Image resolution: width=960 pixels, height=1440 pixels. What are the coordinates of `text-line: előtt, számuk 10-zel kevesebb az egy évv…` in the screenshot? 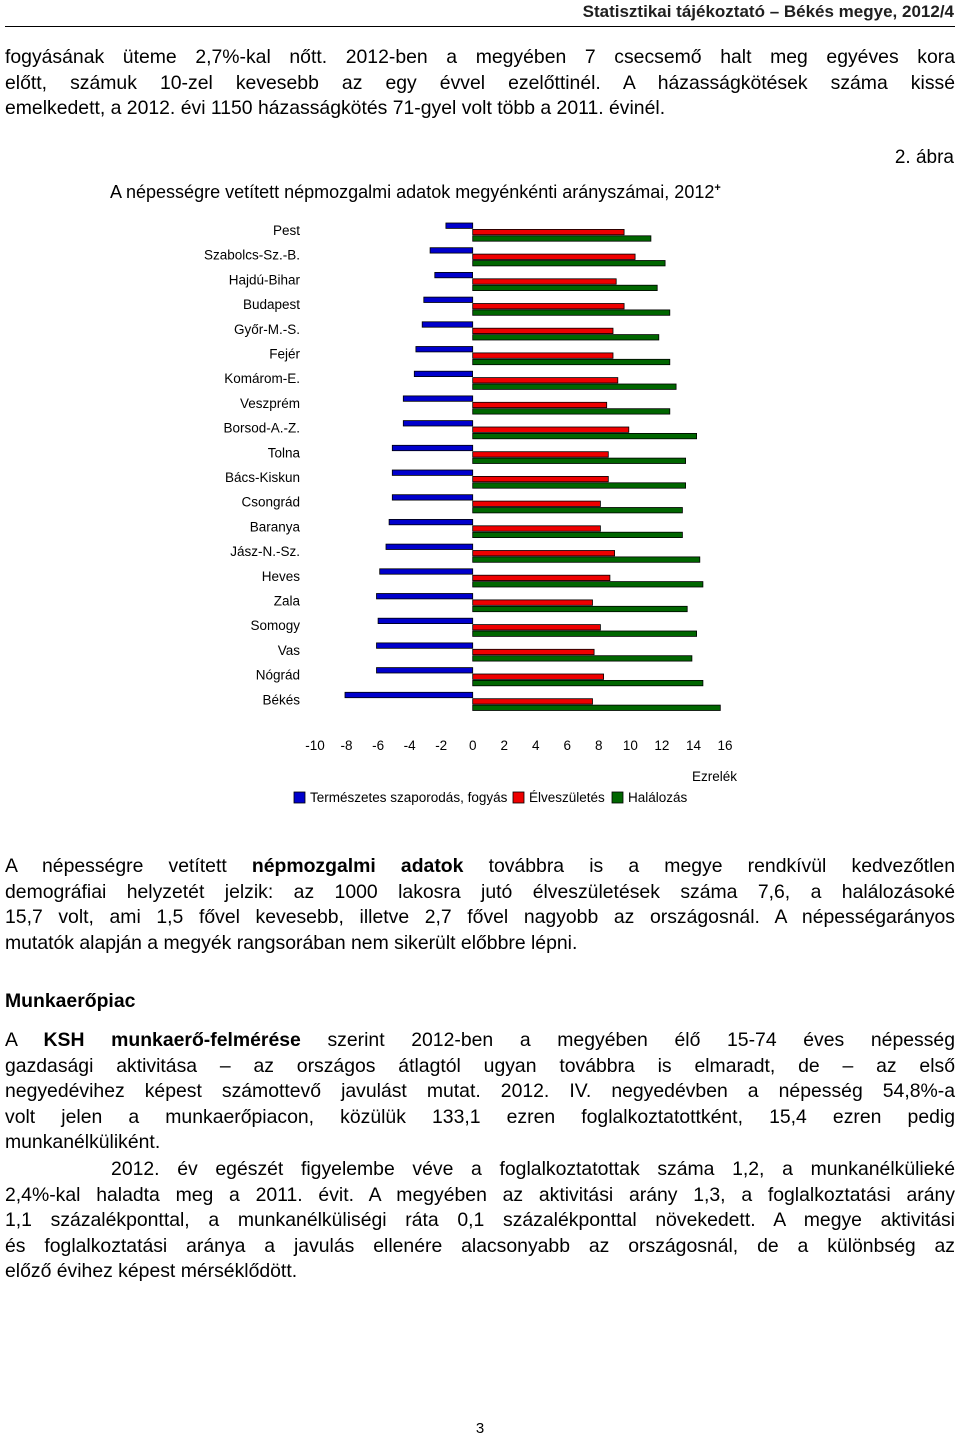 It's located at (480, 82).